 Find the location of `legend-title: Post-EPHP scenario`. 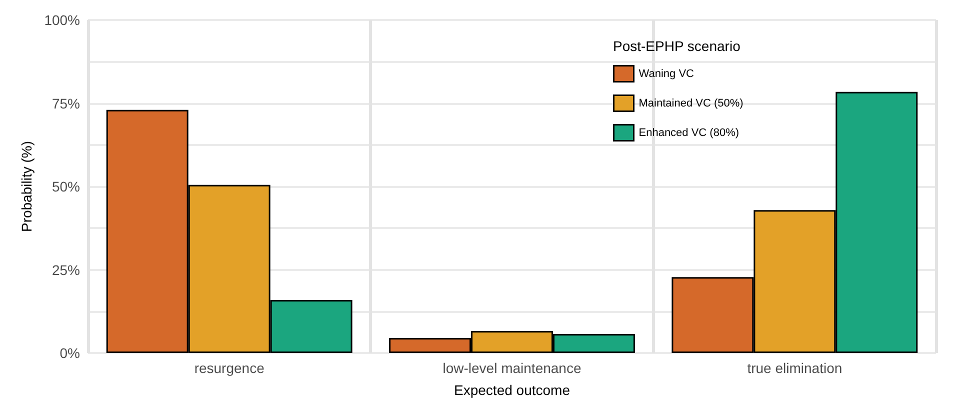

legend-title: Post-EPHP scenario is located at coordinates (677, 46).